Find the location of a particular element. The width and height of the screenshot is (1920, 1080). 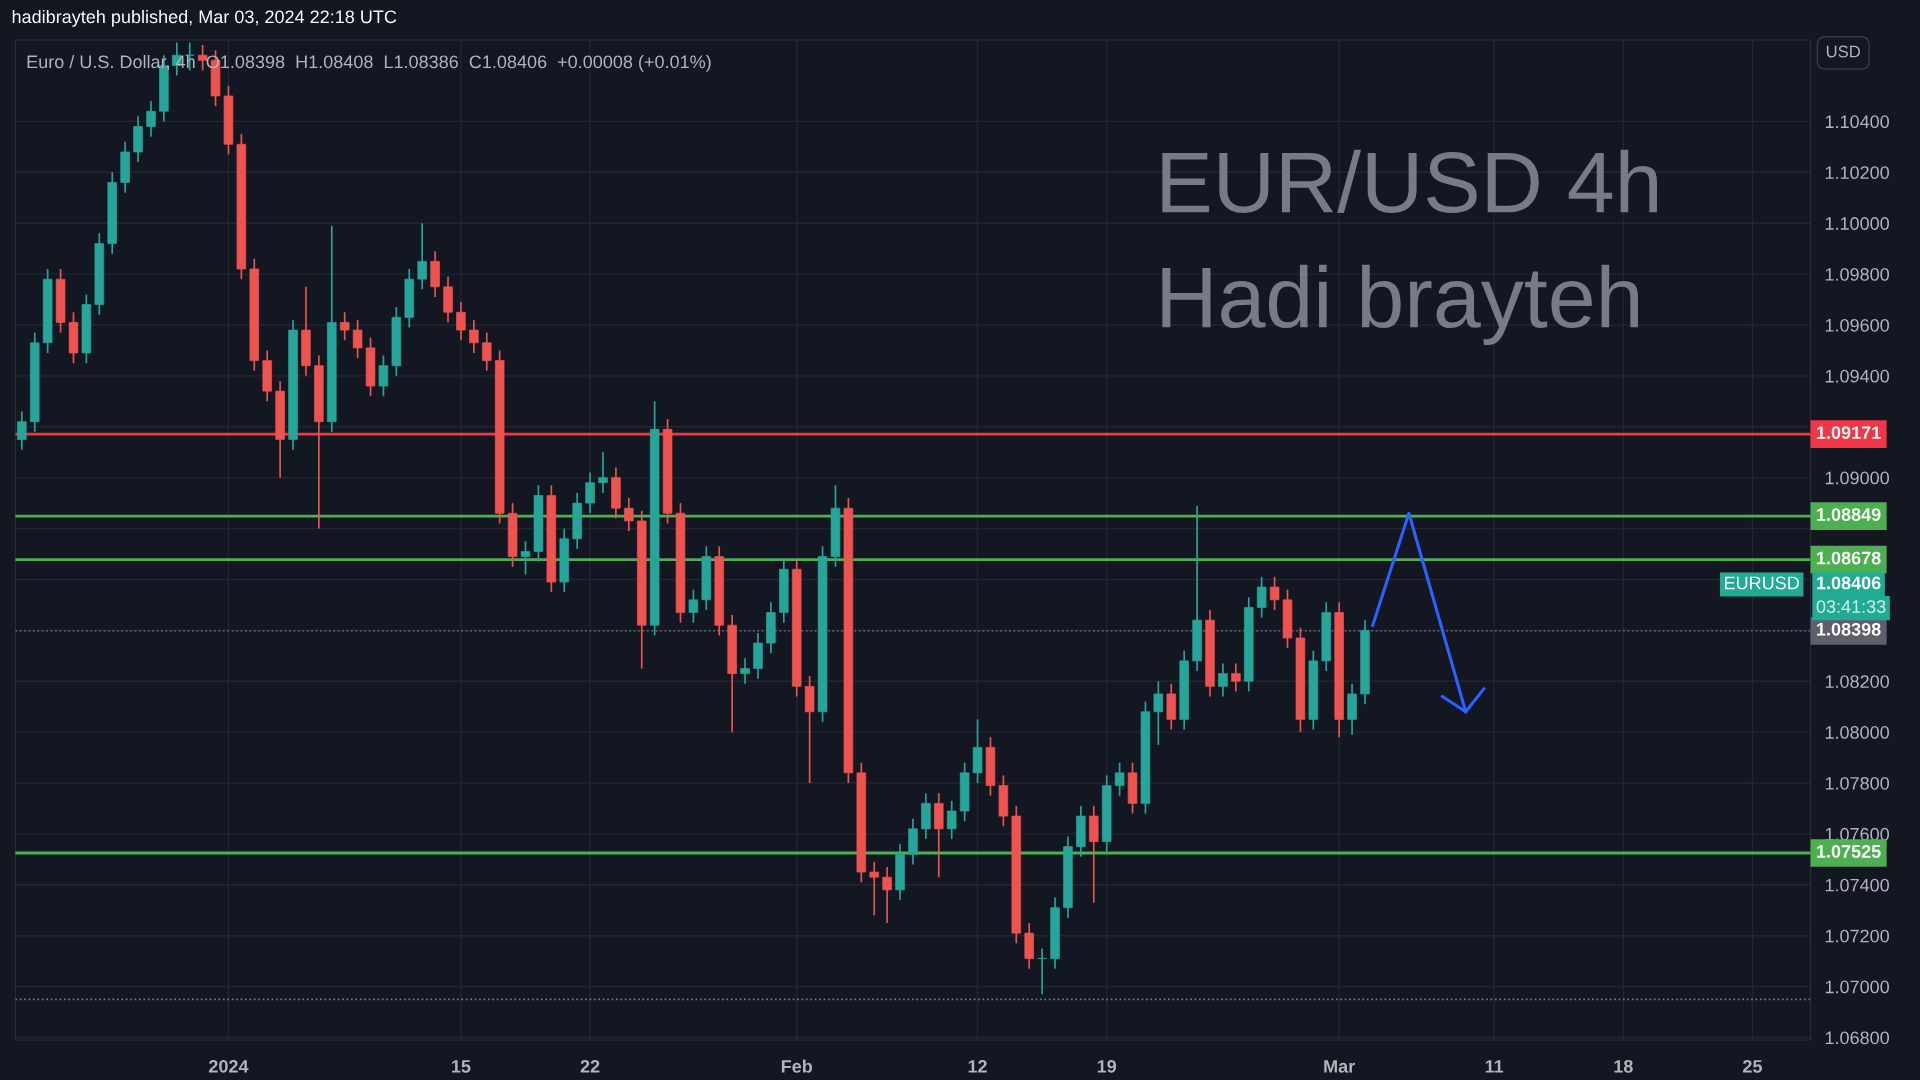

x-tick-label: 22 is located at coordinates (590, 1066).